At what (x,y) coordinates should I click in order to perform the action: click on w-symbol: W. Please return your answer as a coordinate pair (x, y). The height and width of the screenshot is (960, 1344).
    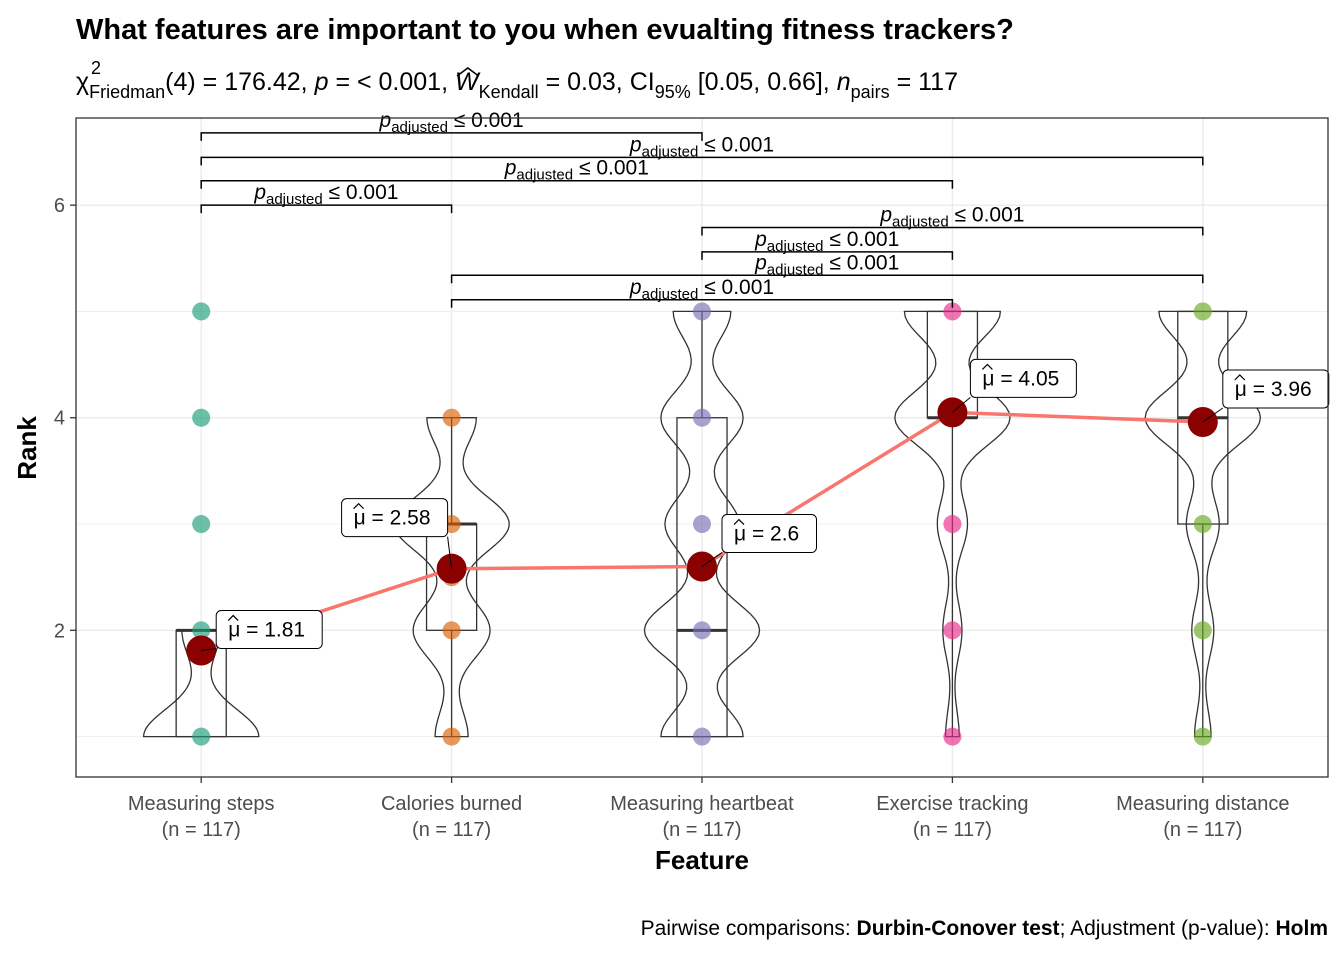
    Looking at the image, I should click on (468, 82).